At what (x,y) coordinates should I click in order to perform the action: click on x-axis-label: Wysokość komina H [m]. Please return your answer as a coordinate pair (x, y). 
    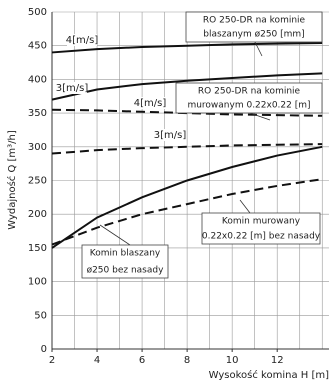
    Looking at the image, I should click on (269, 375).